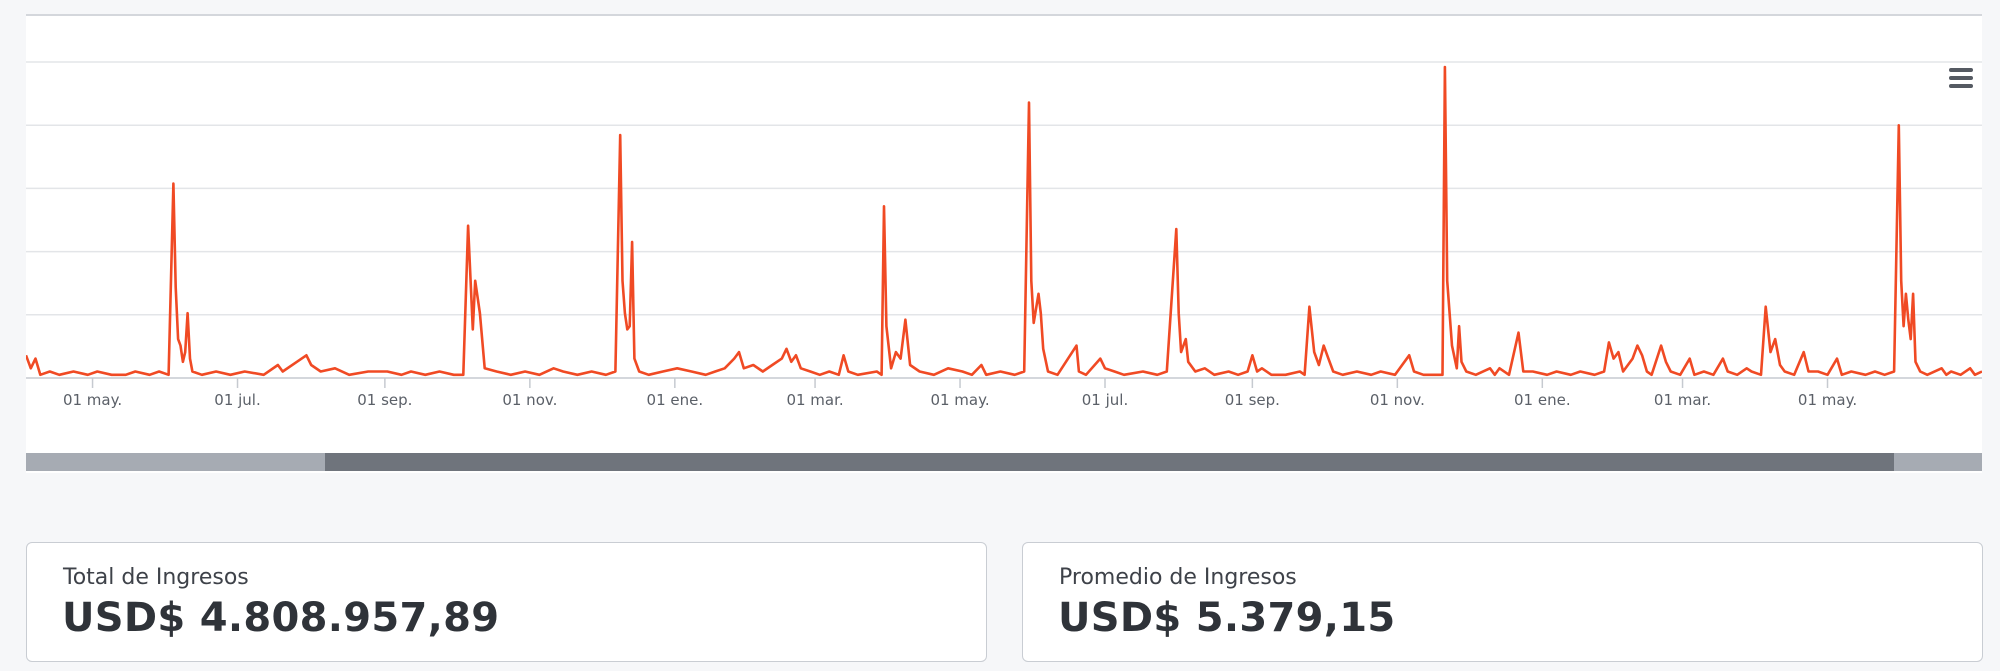 This screenshot has height=671, width=2000. What do you see at coordinates (156, 577) in the screenshot?
I see `total-revenue-label: Total de Ingresos` at bounding box center [156, 577].